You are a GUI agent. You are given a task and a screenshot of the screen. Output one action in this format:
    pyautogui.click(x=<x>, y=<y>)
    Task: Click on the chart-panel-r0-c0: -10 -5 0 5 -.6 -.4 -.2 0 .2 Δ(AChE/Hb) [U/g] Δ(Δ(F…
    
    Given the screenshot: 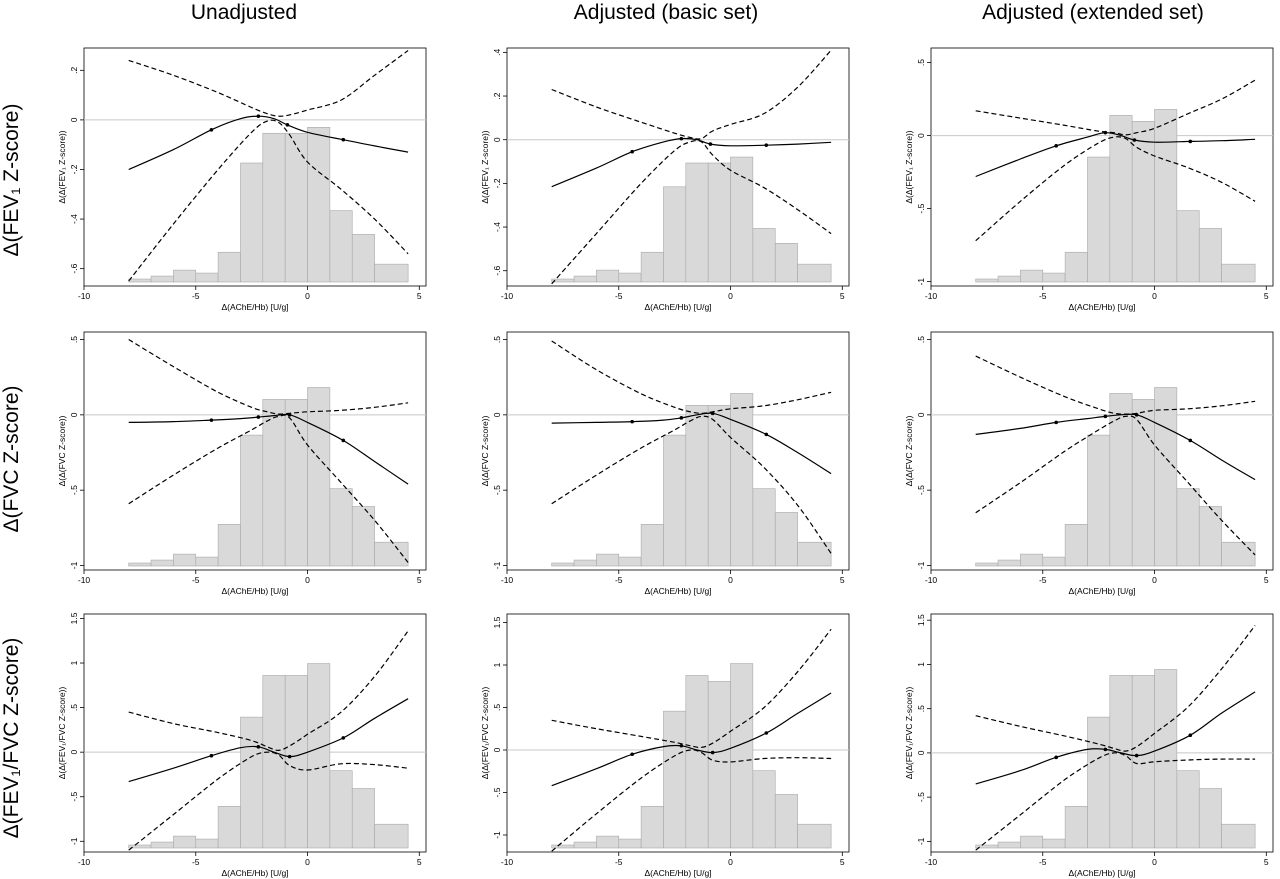 What is the action you would take?
    pyautogui.click(x=242, y=179)
    